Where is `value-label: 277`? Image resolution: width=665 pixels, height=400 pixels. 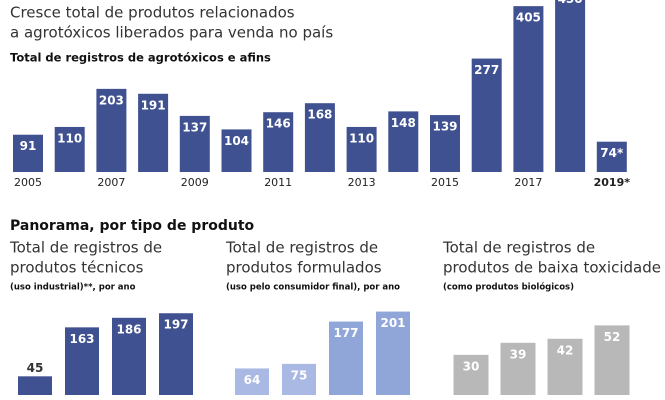
value-label: 277 is located at coordinates (486, 70).